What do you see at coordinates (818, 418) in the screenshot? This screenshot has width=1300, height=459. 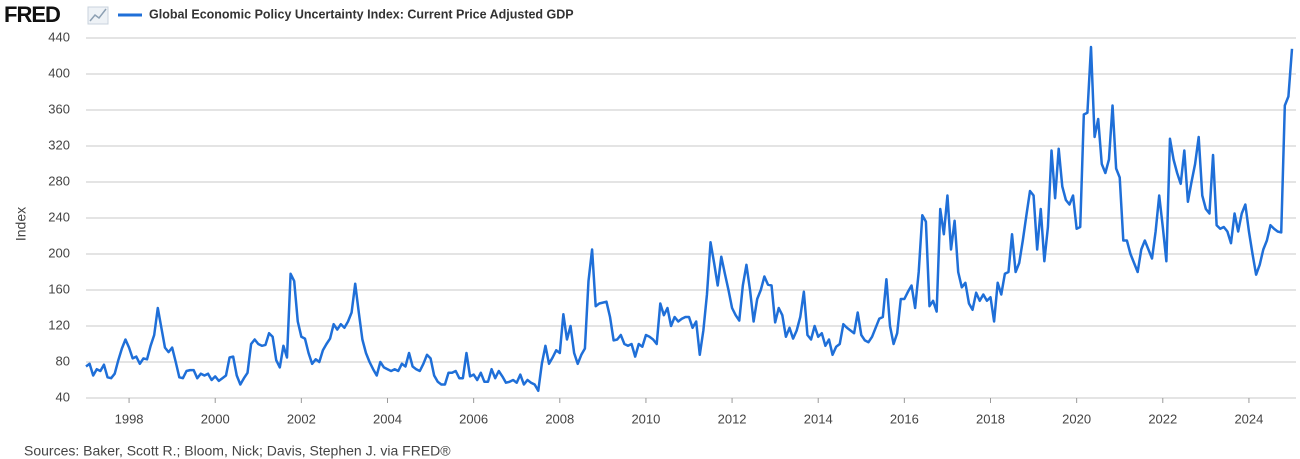 I see `x-tick-label: 2014` at bounding box center [818, 418].